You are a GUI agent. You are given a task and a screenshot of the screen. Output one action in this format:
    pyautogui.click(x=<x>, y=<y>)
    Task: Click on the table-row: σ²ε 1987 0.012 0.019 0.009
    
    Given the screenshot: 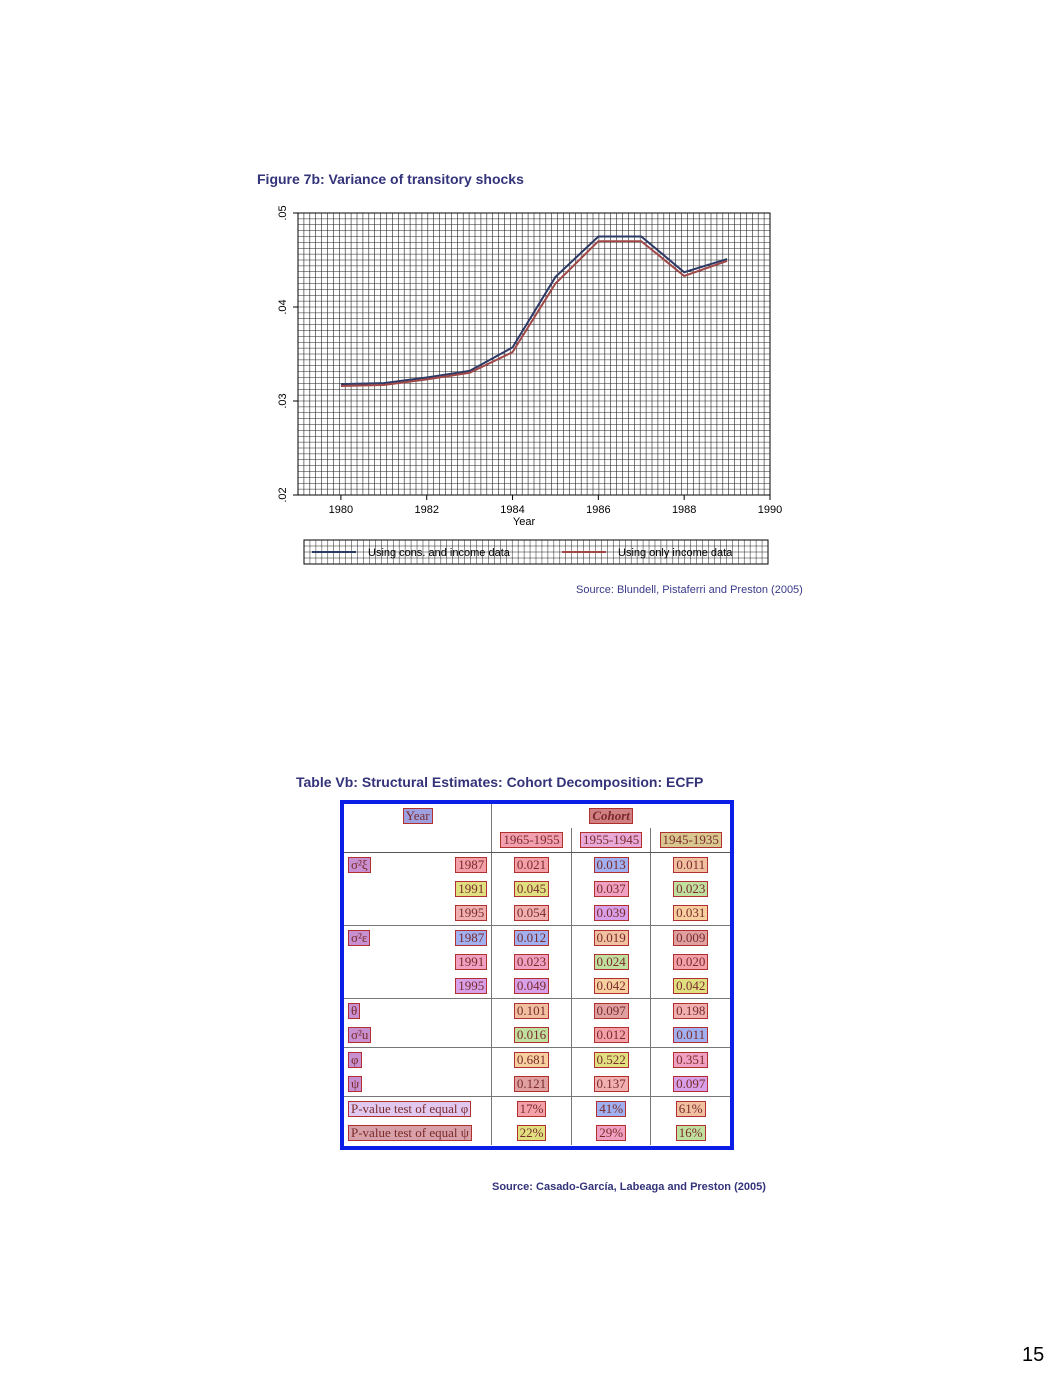 What is the action you would take?
    pyautogui.click(x=537, y=937)
    